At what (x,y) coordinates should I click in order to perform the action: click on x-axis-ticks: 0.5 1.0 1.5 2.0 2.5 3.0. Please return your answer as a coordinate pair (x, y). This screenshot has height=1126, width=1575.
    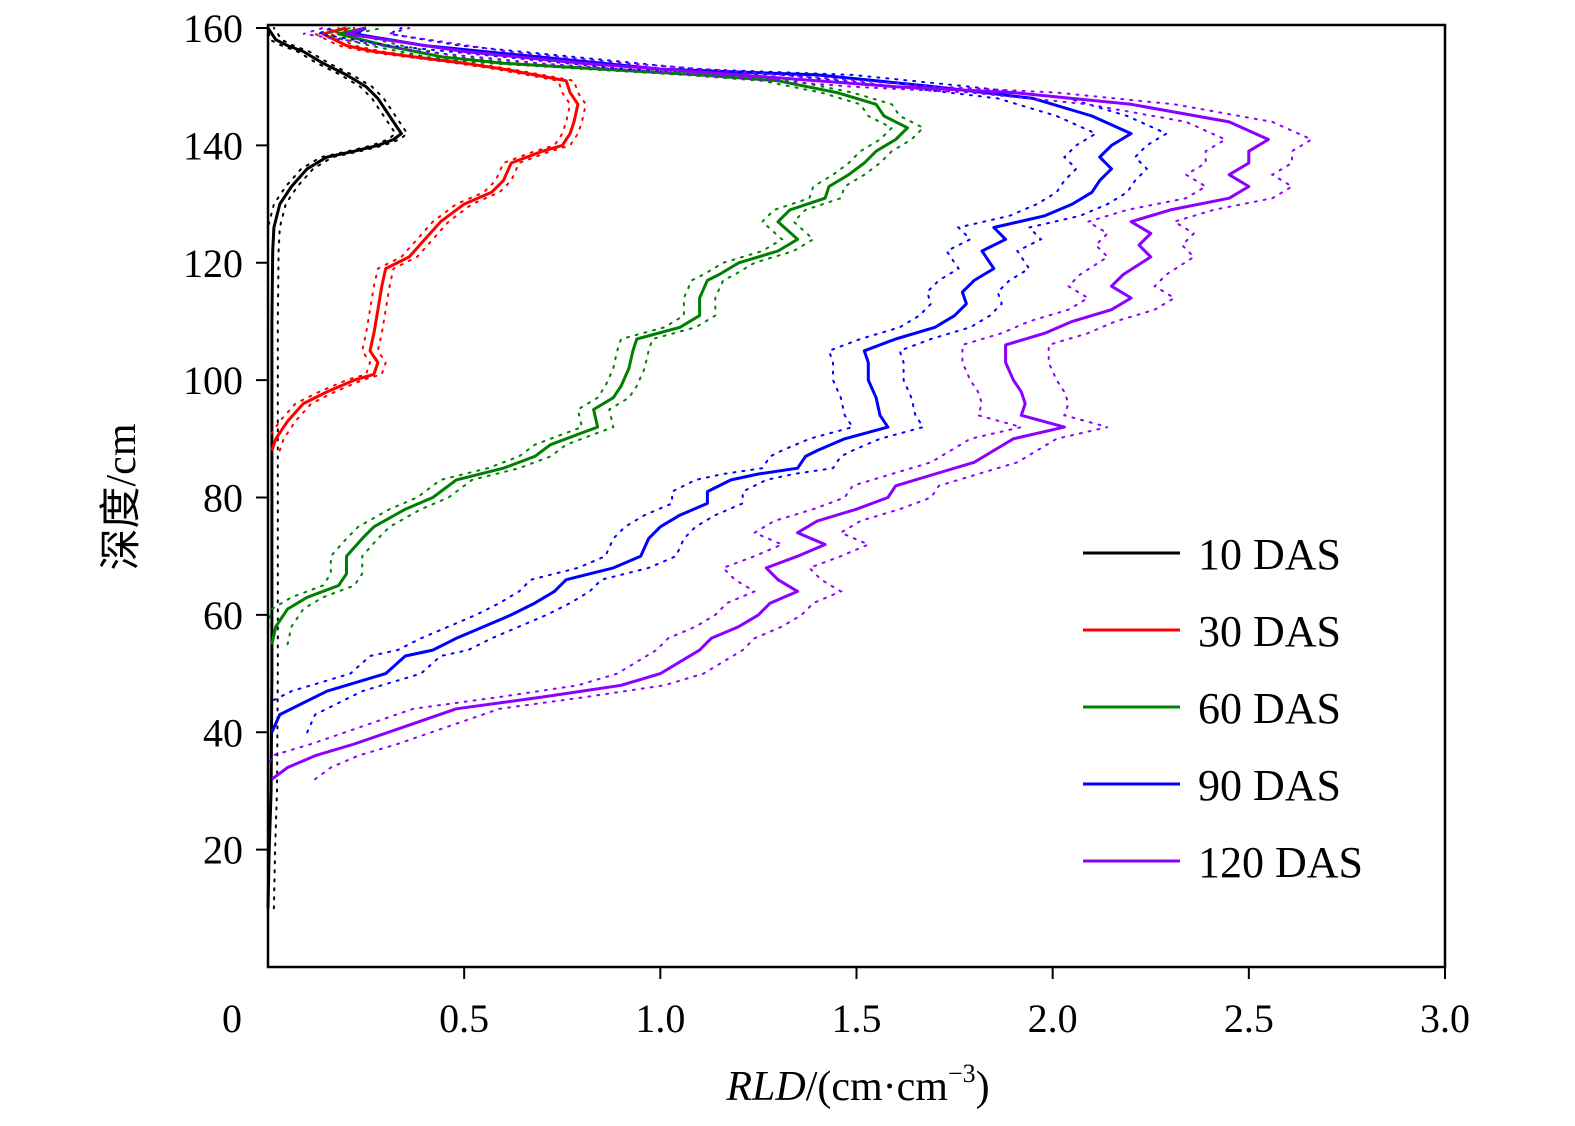
    Looking at the image, I should click on (954, 1004).